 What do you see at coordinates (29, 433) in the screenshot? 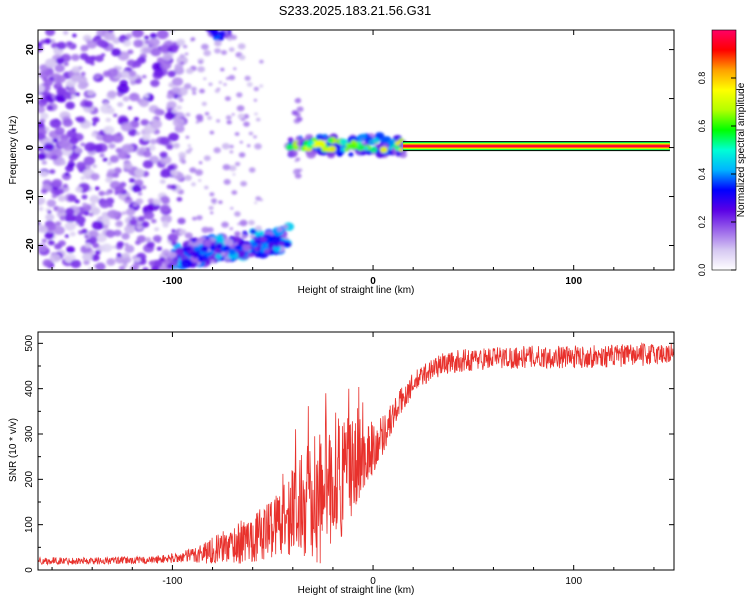
I see `y-tick-label: 300` at bounding box center [29, 433].